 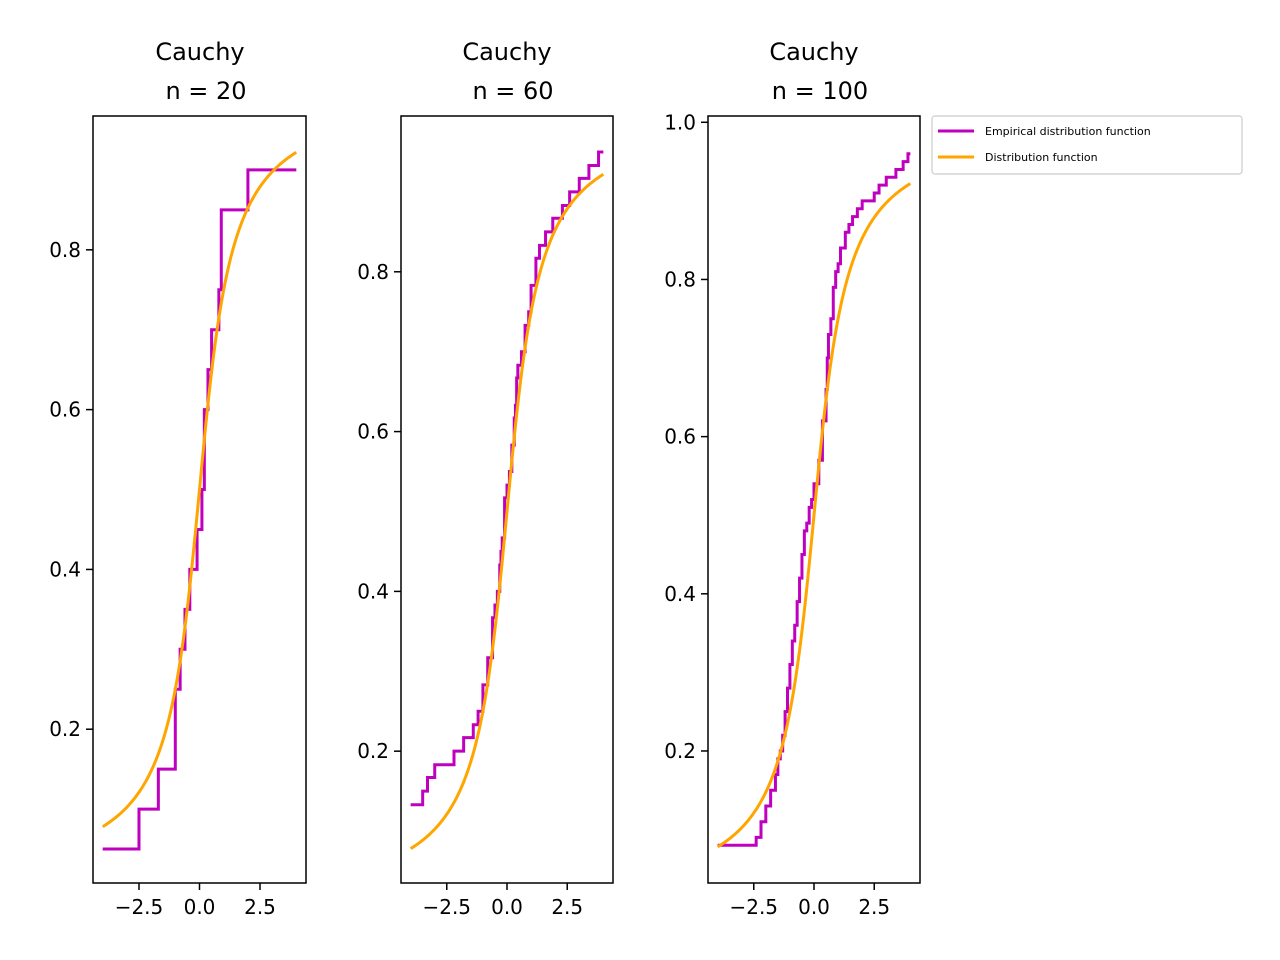 What do you see at coordinates (1041, 157) in the screenshot?
I see `legend-label-distribution: Distribution function` at bounding box center [1041, 157].